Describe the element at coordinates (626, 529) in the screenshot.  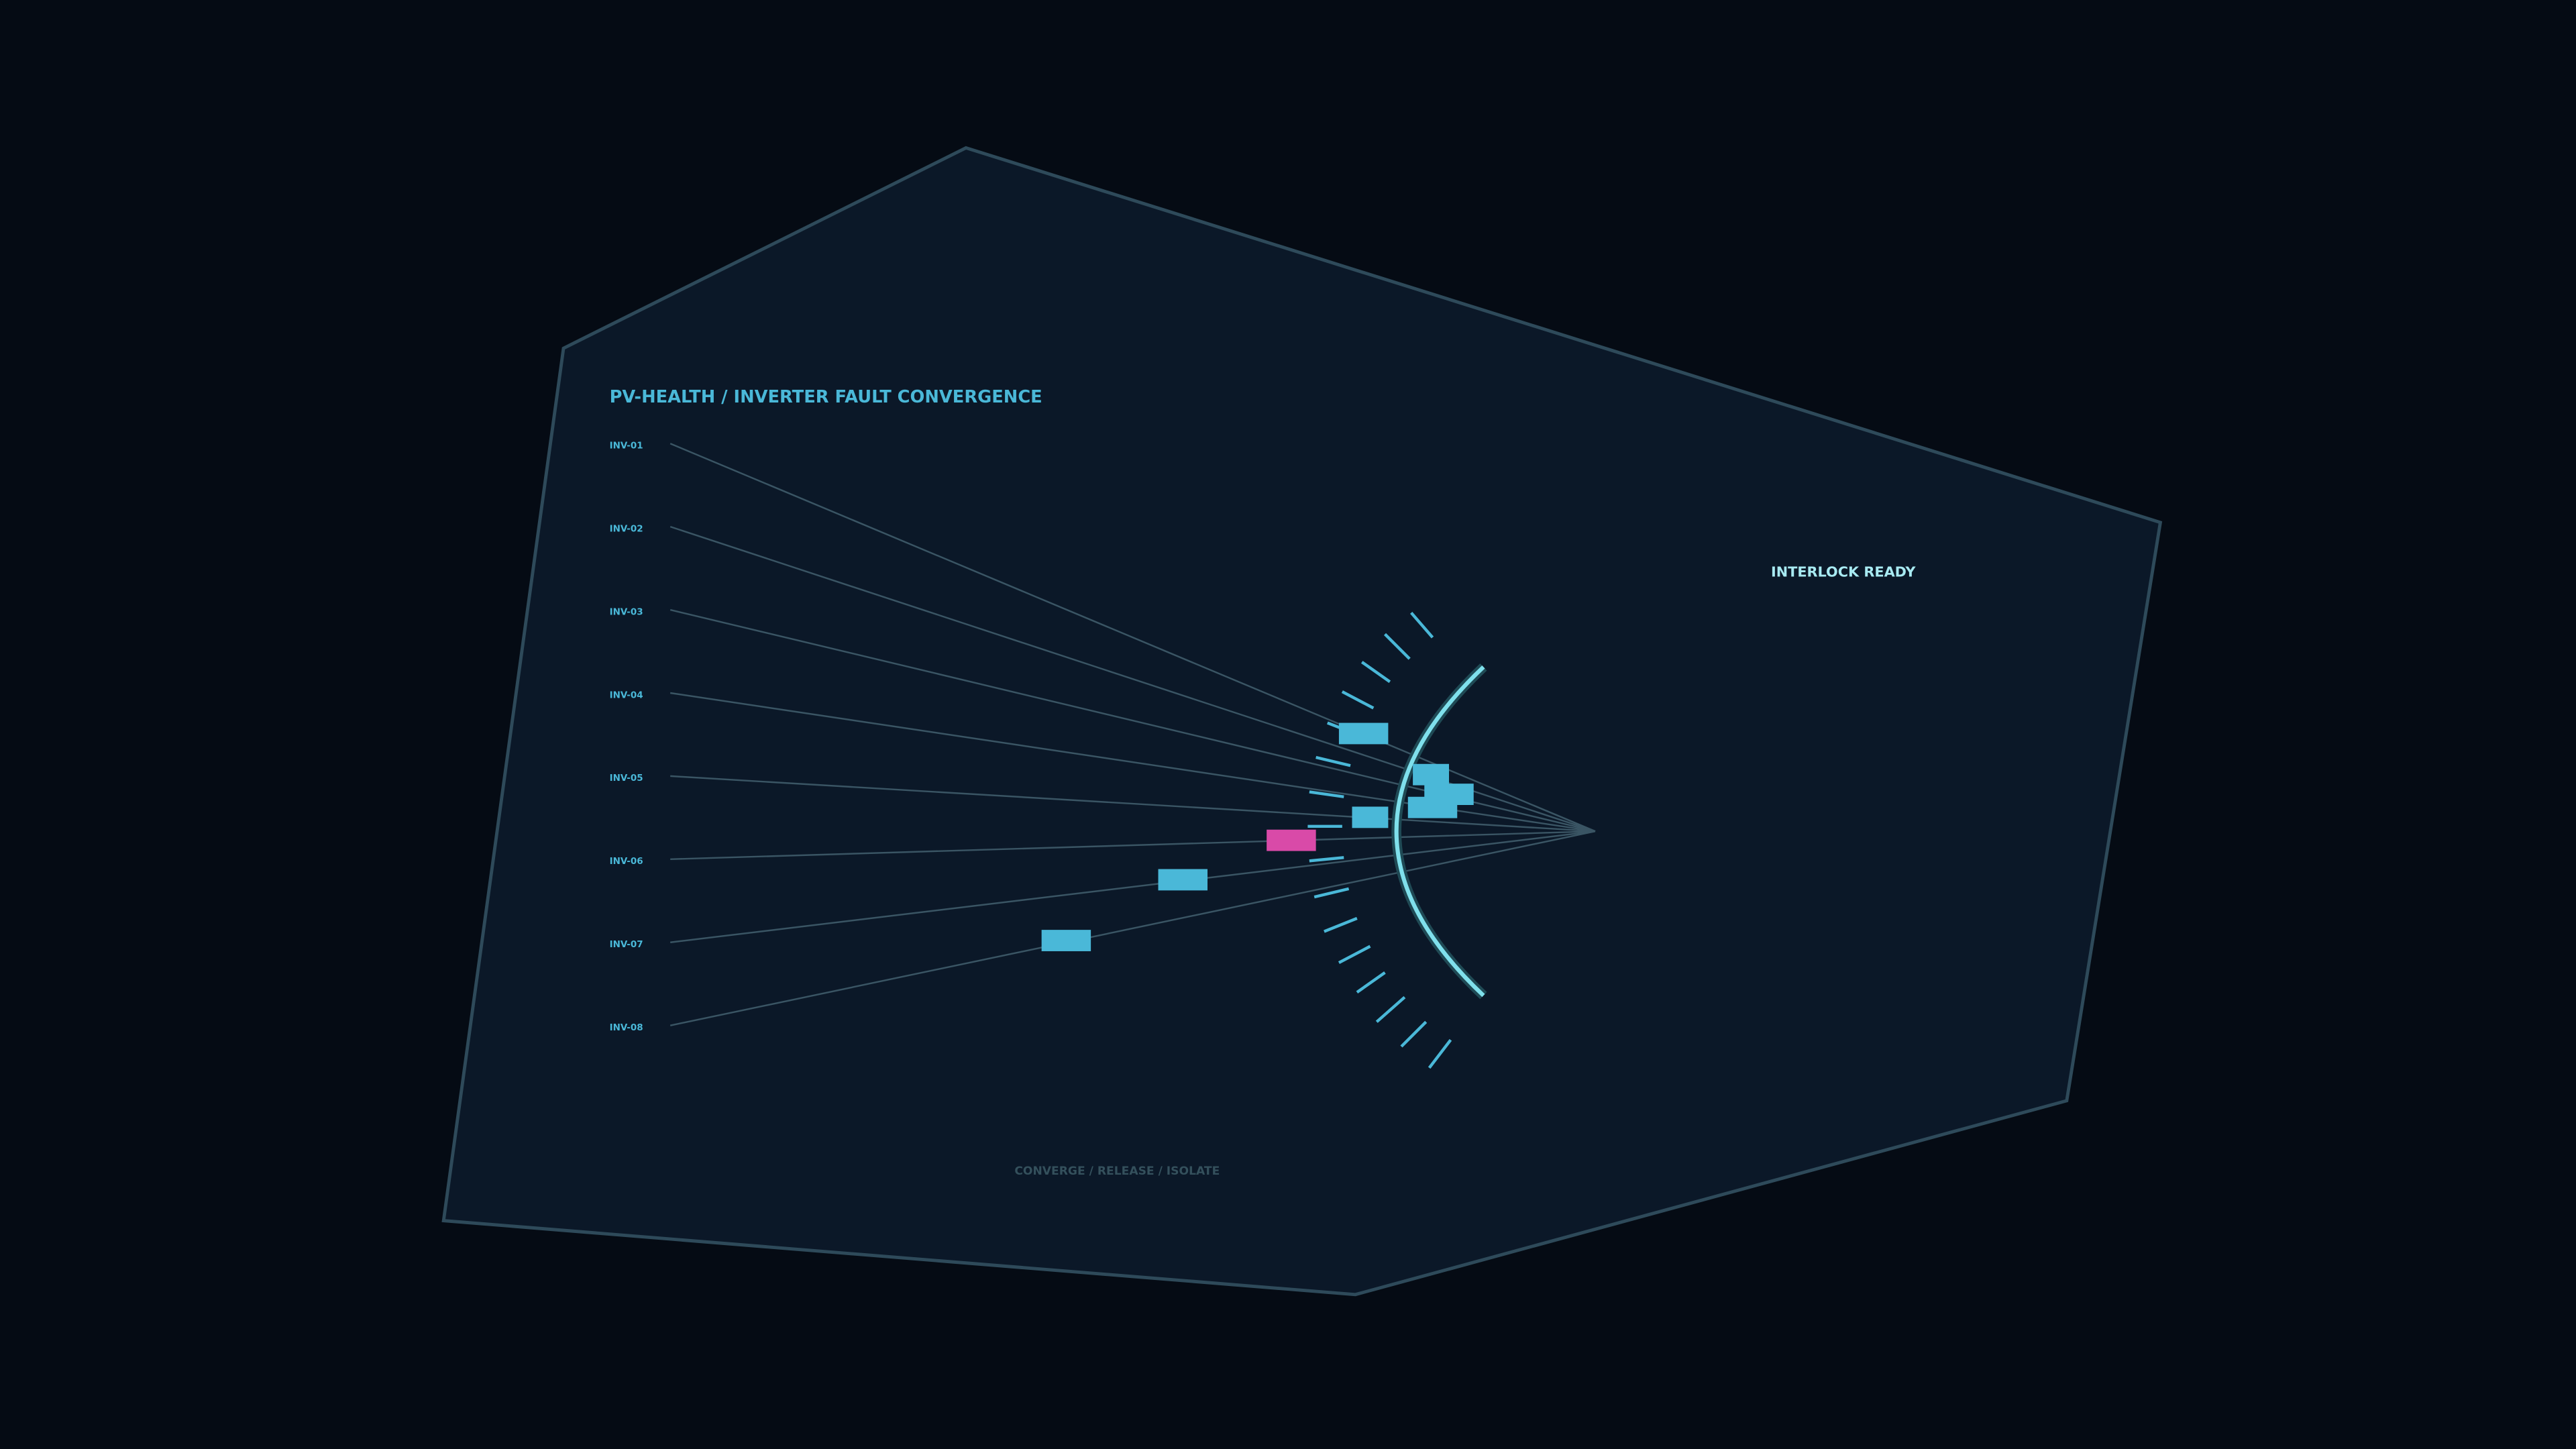
I see `inverter-label: INV-02` at that location.